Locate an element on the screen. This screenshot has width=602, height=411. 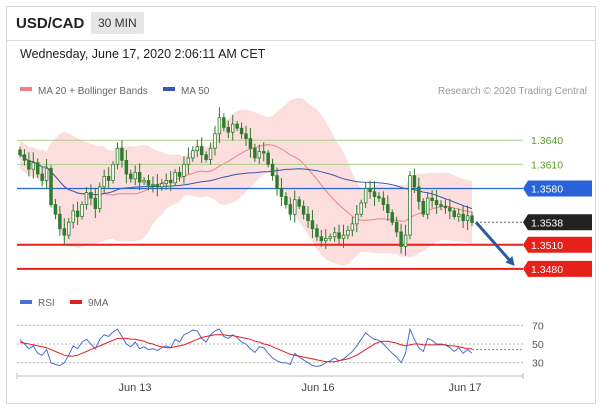
rsi-line is located at coordinates (246, 347).